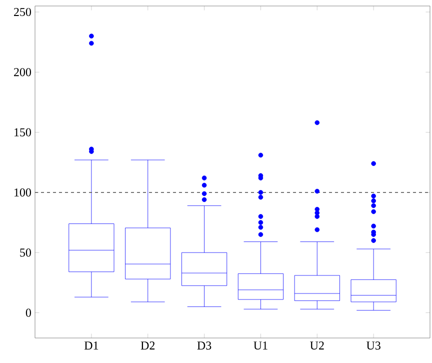 Image resolution: width=432 pixels, height=363 pixels. I want to click on x-tick-label: D1, so click(91, 346).